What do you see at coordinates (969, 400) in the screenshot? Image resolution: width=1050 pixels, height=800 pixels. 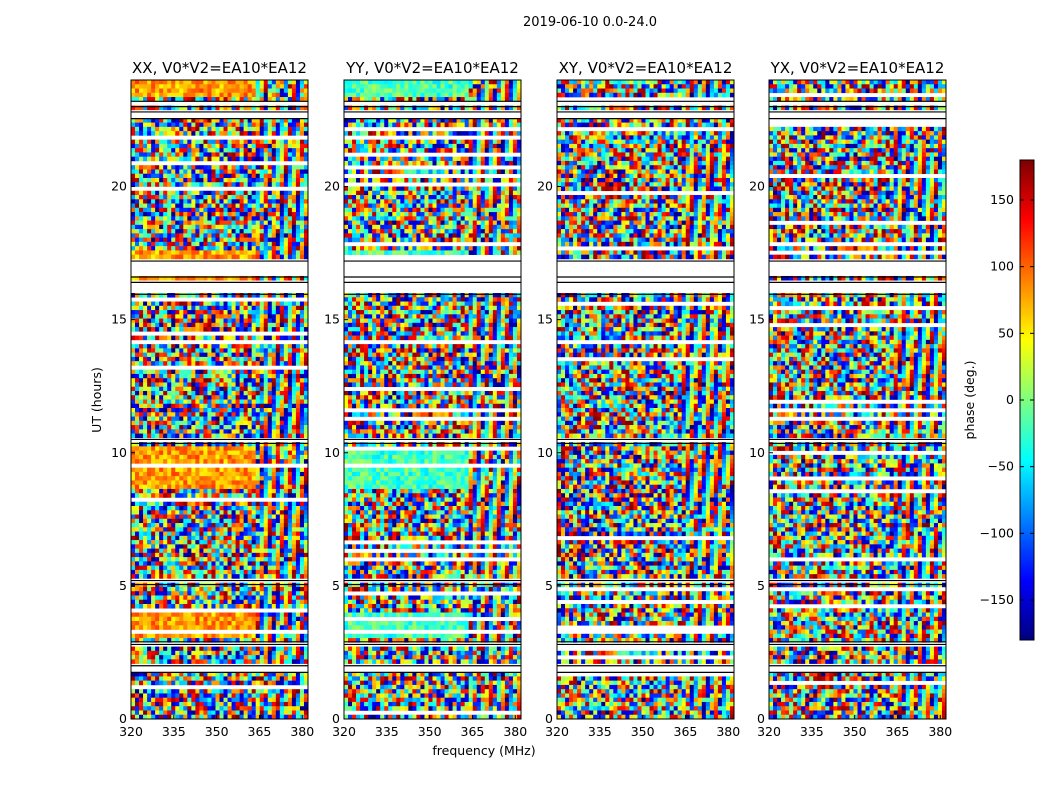 I see `colorbar-label: phase (deg.)` at bounding box center [969, 400].